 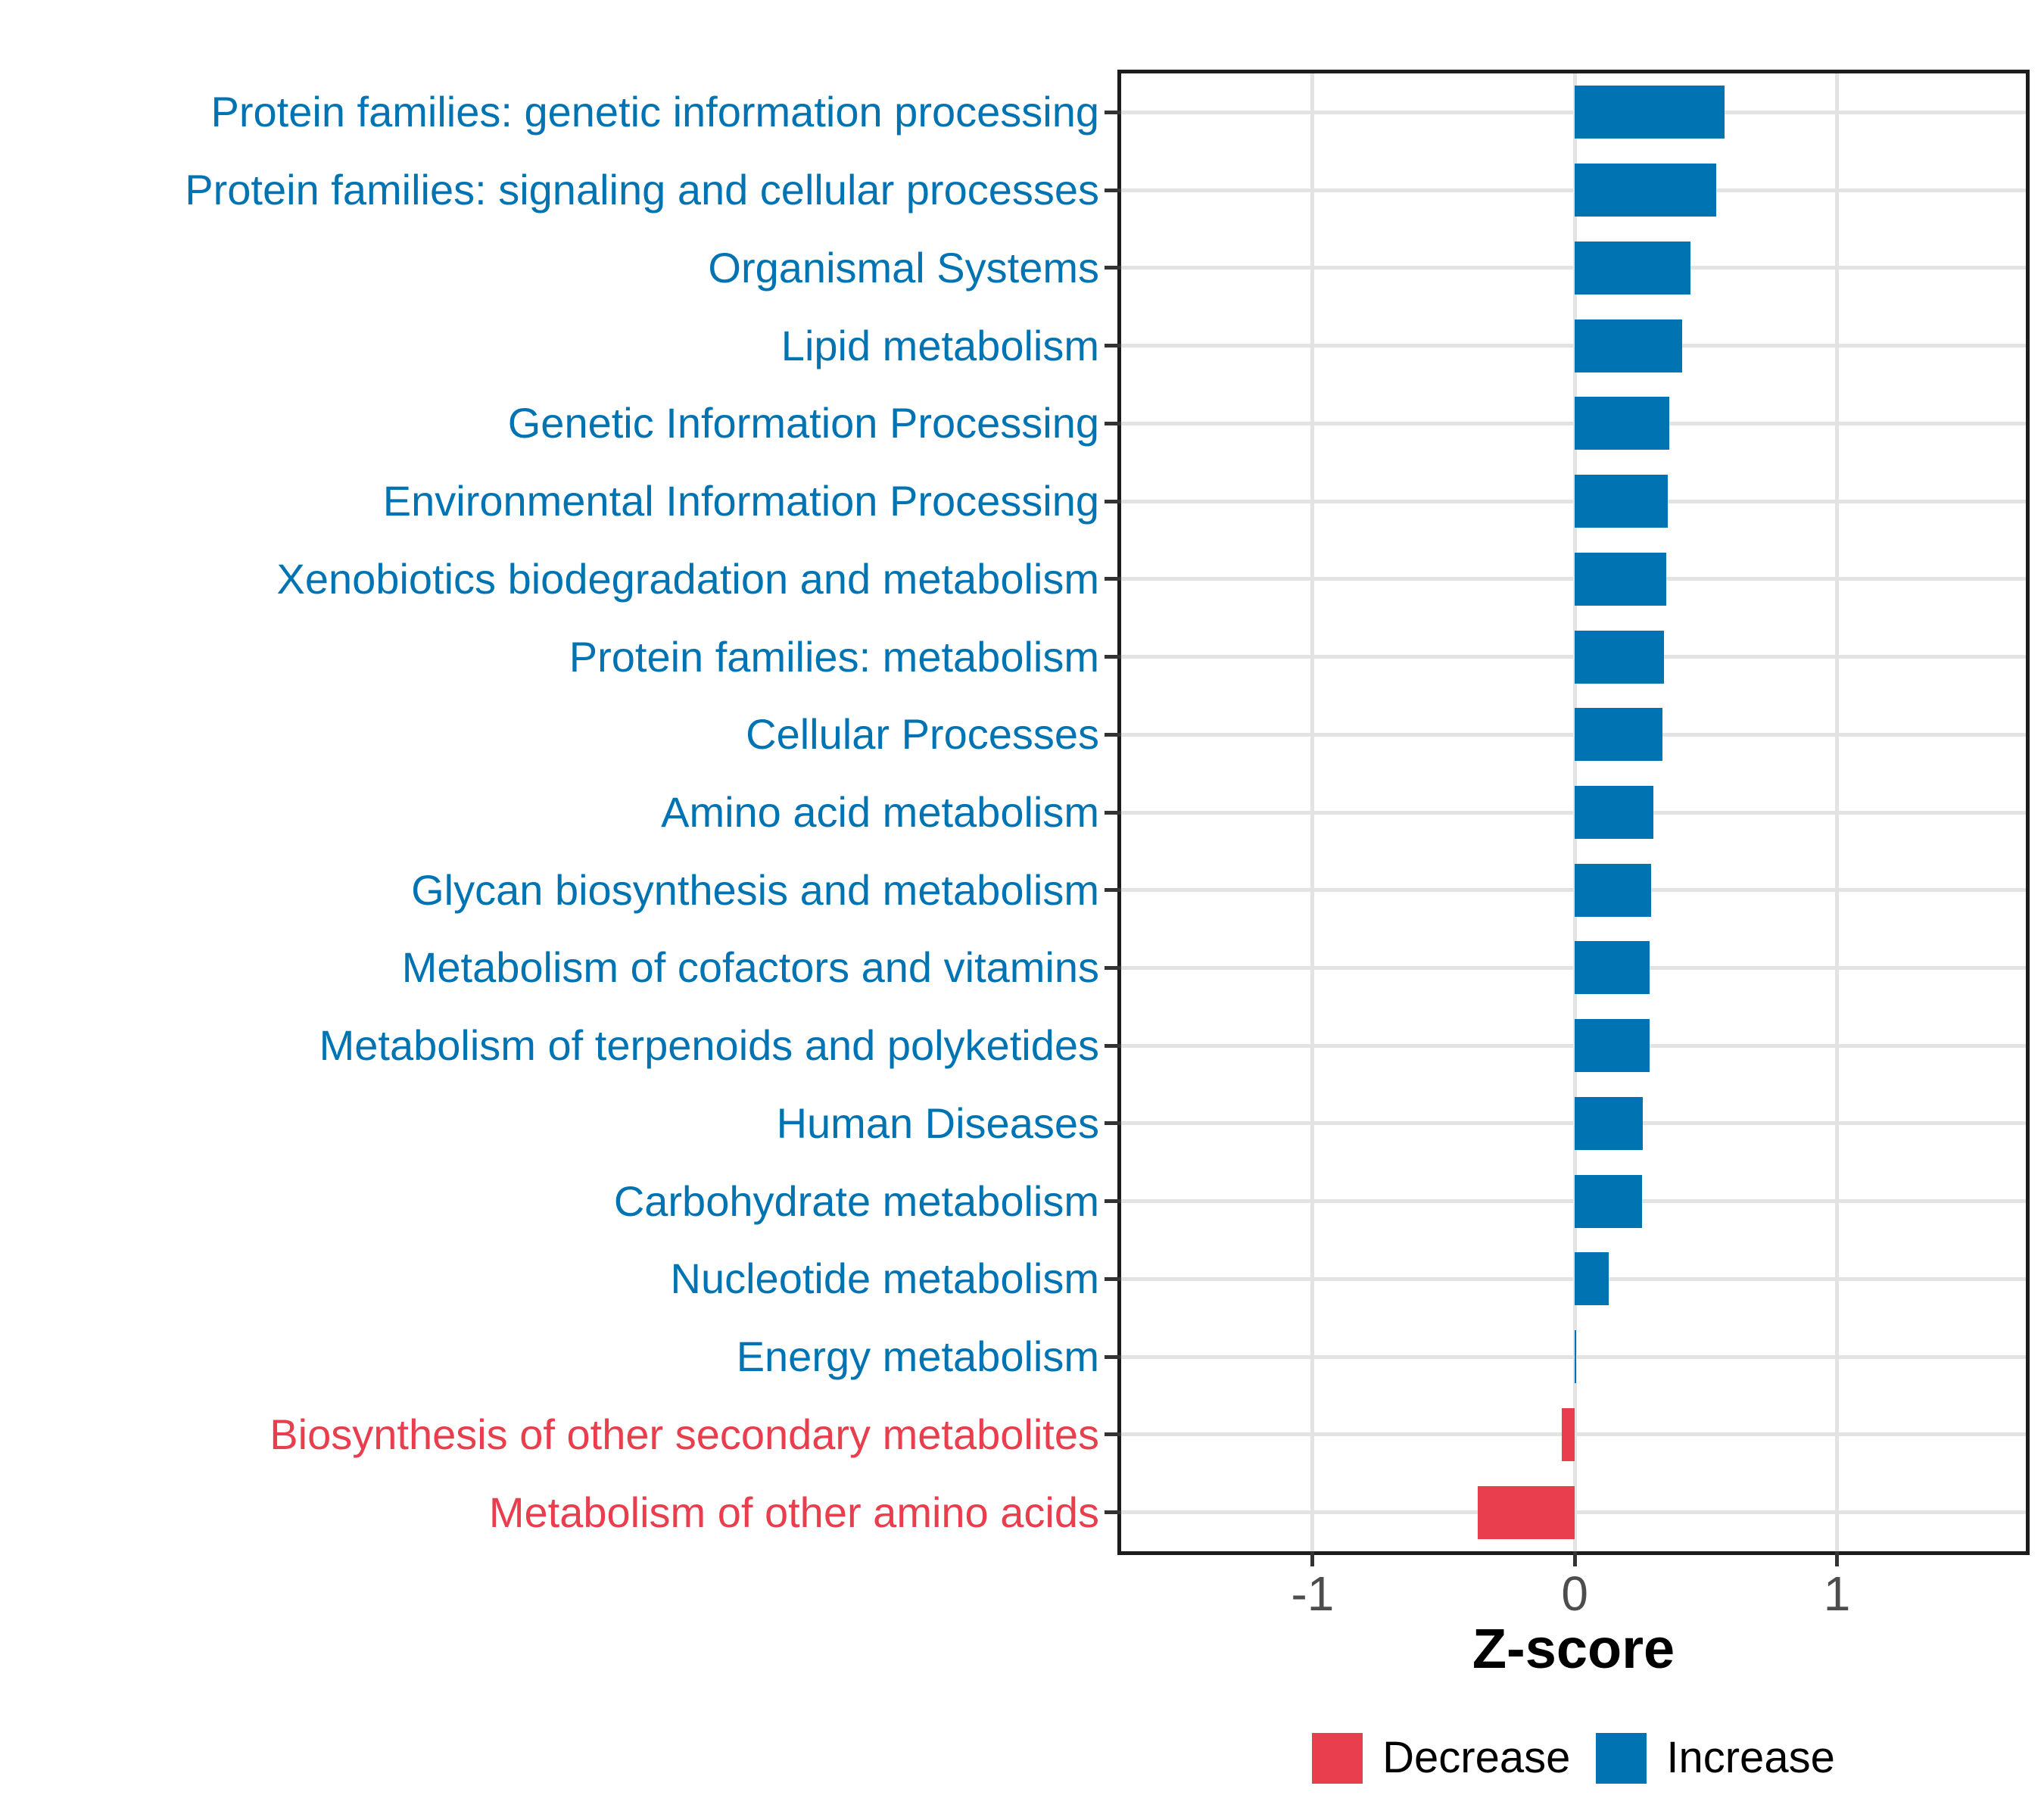 I want to click on category-label: Organismal Systems, so click(x=903, y=267).